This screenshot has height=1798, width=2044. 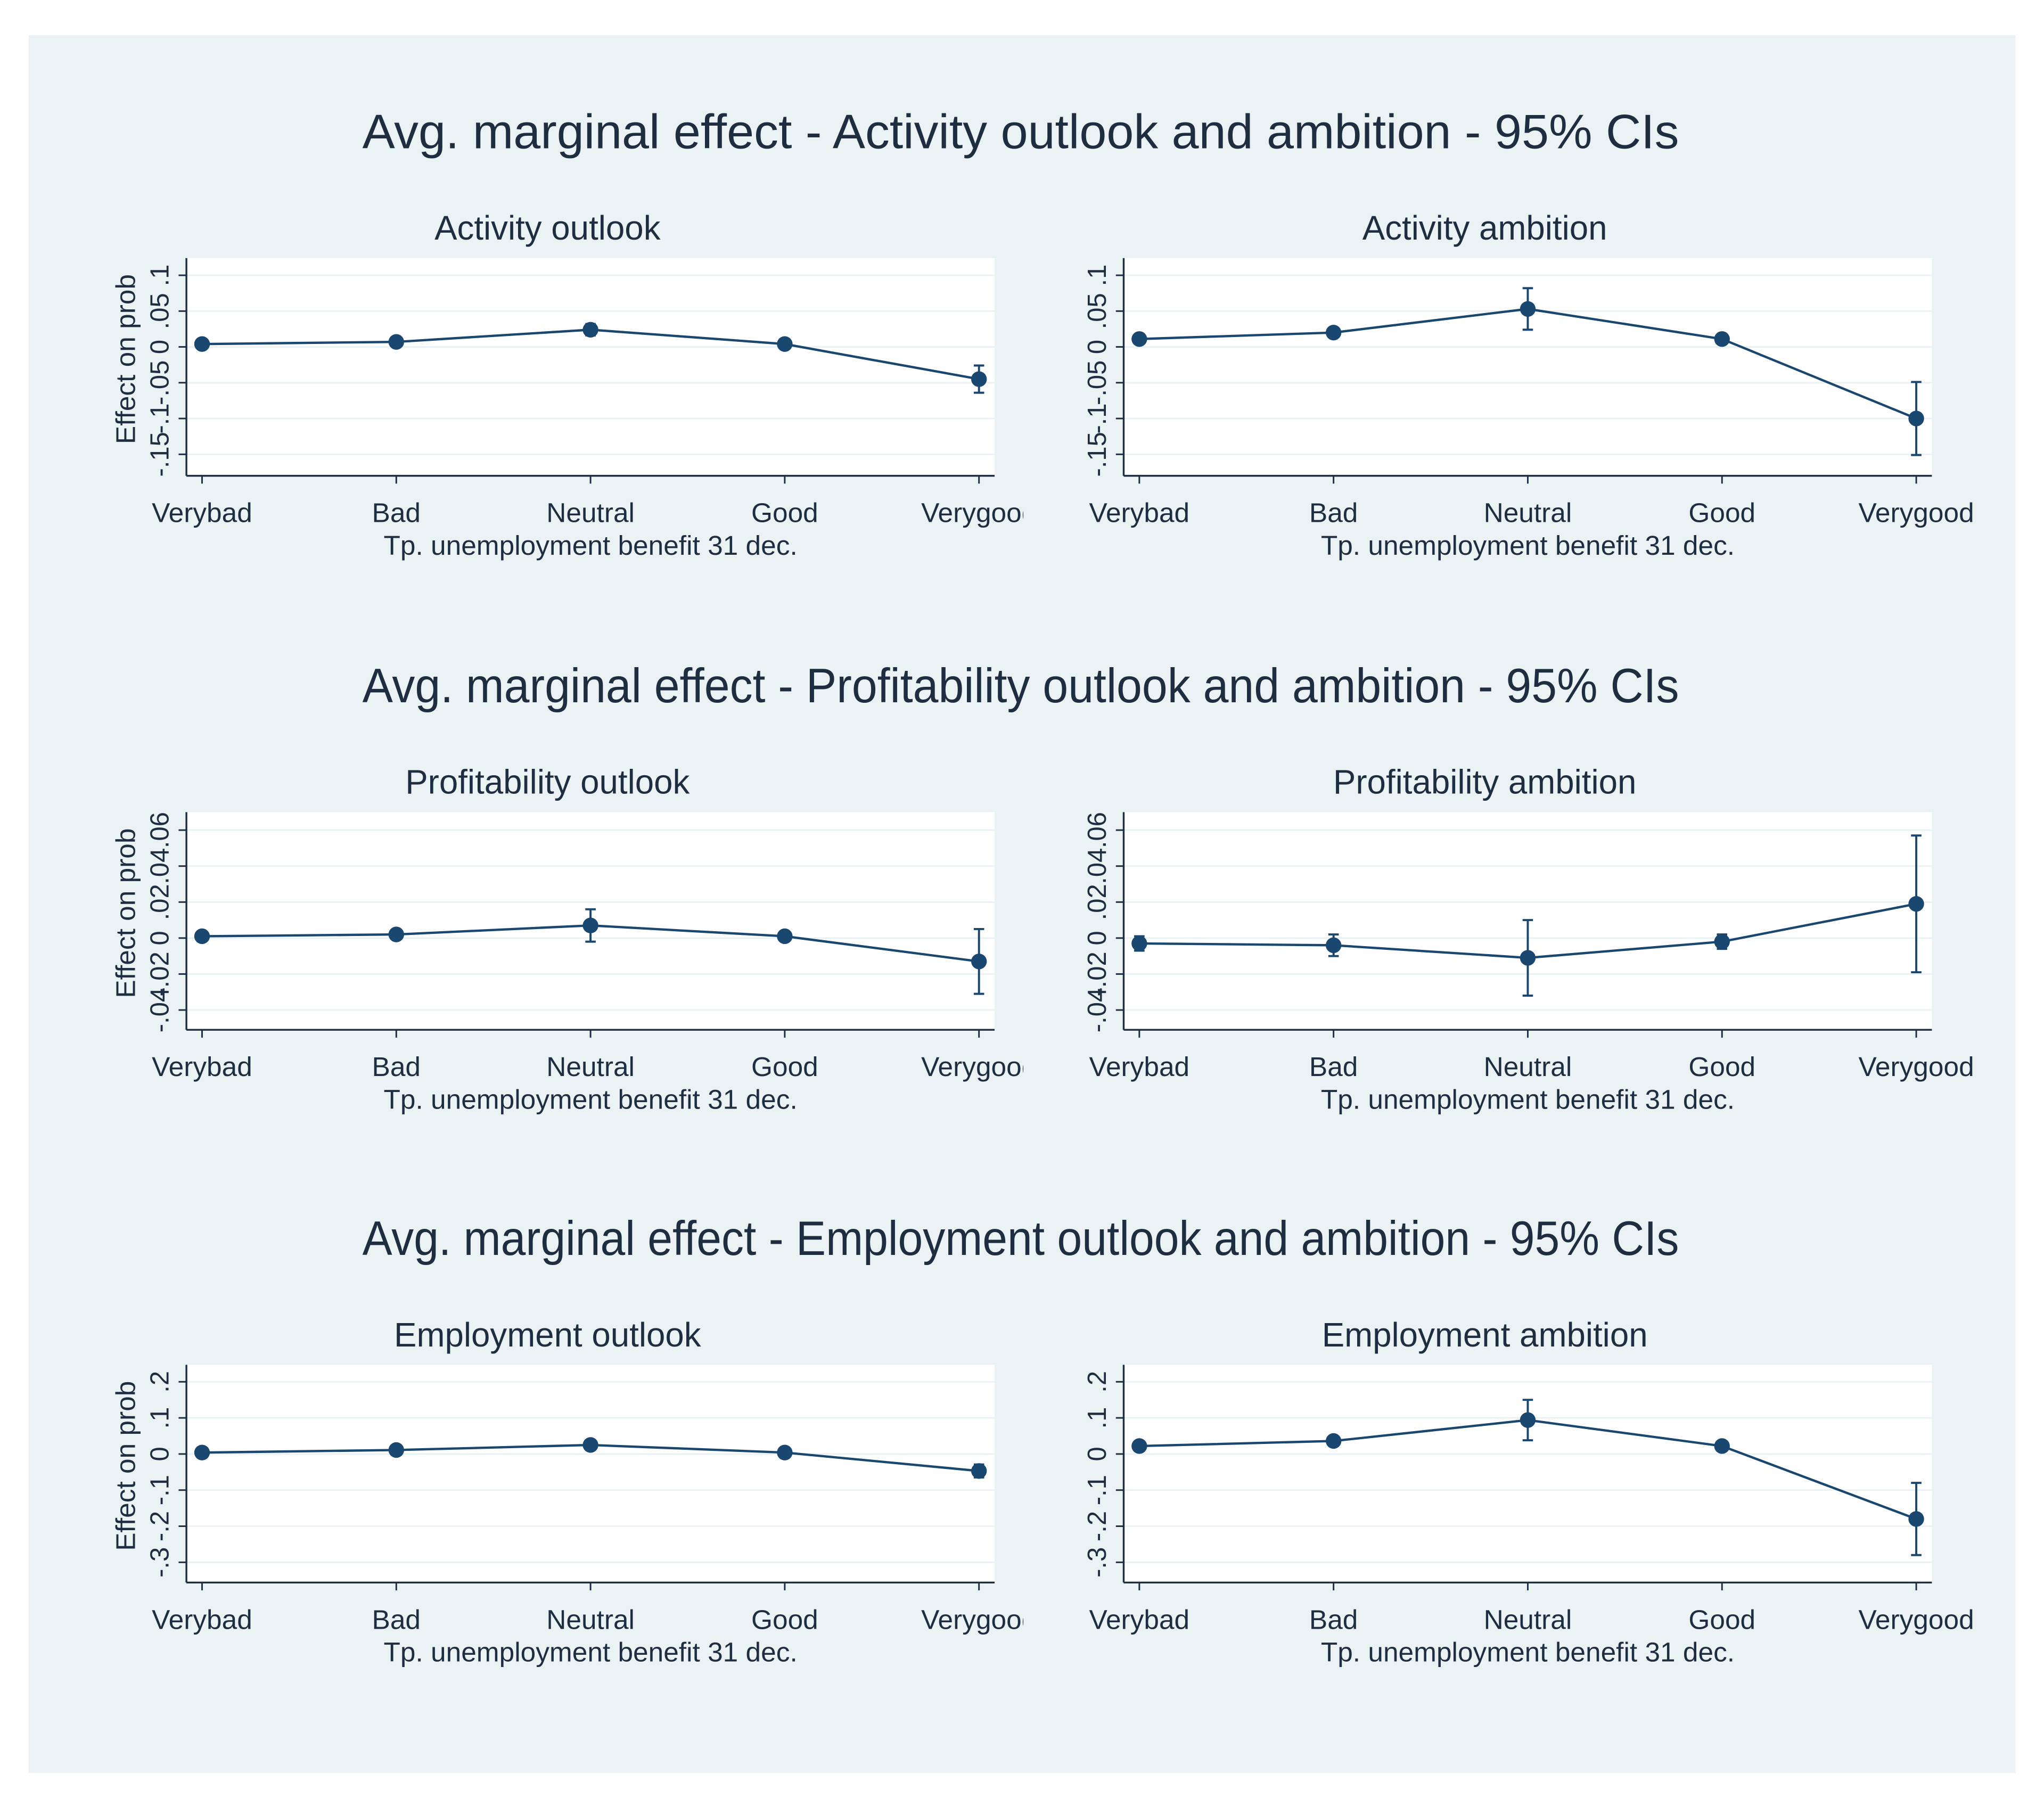 What do you see at coordinates (1097, 1562) in the screenshot?
I see `y-tick-label: -.3` at bounding box center [1097, 1562].